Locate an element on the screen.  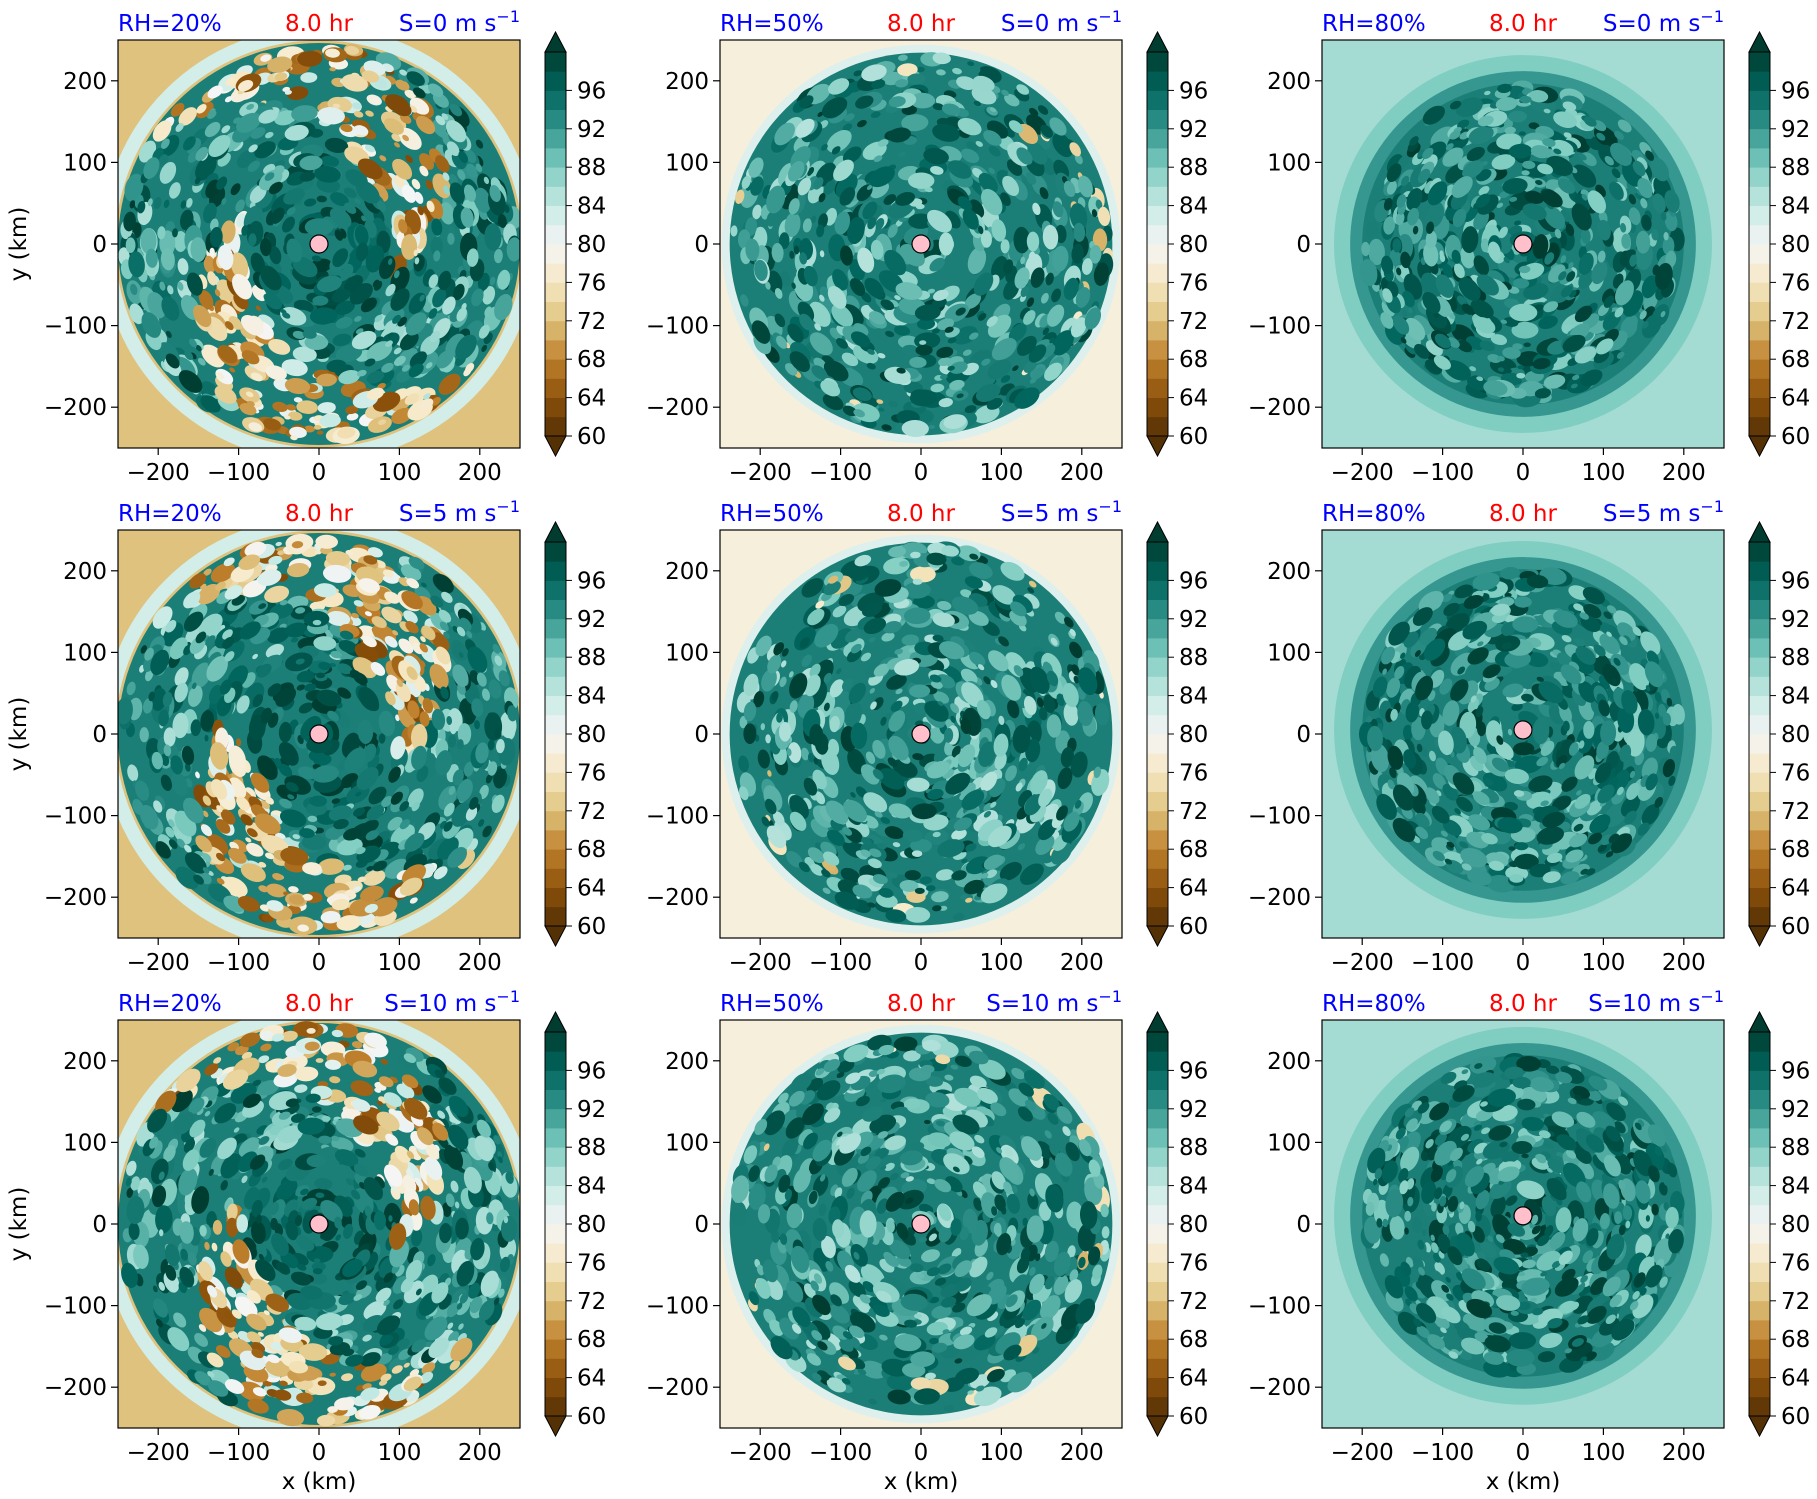
colorbar-tick-label: 68 is located at coordinates (1795, 850).